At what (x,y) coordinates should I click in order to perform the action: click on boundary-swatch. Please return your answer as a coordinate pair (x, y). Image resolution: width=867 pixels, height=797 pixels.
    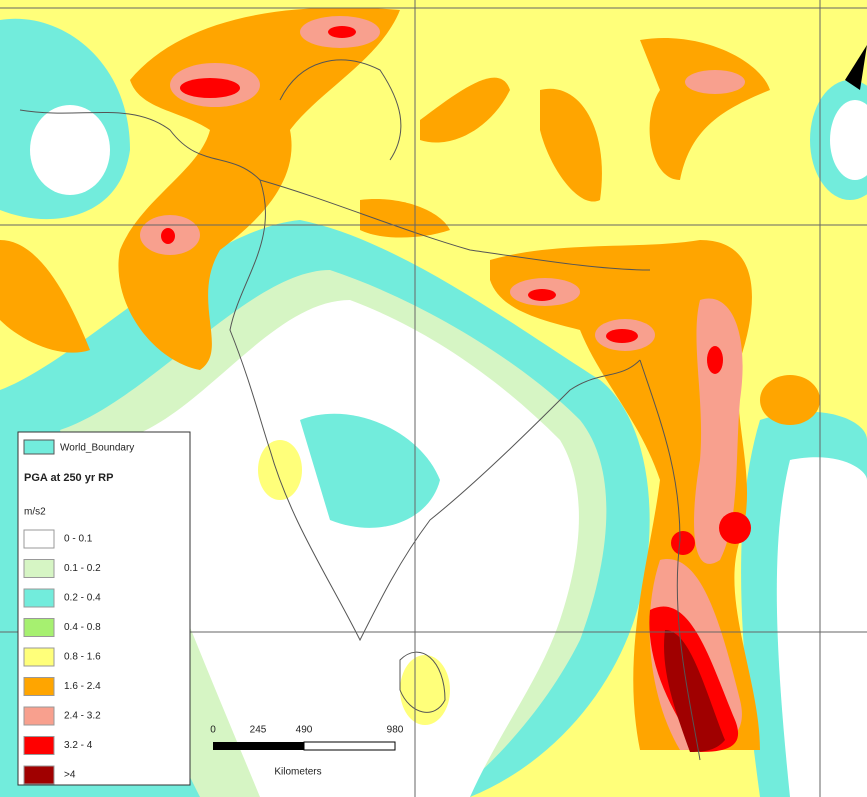
    Looking at the image, I should click on (39, 447).